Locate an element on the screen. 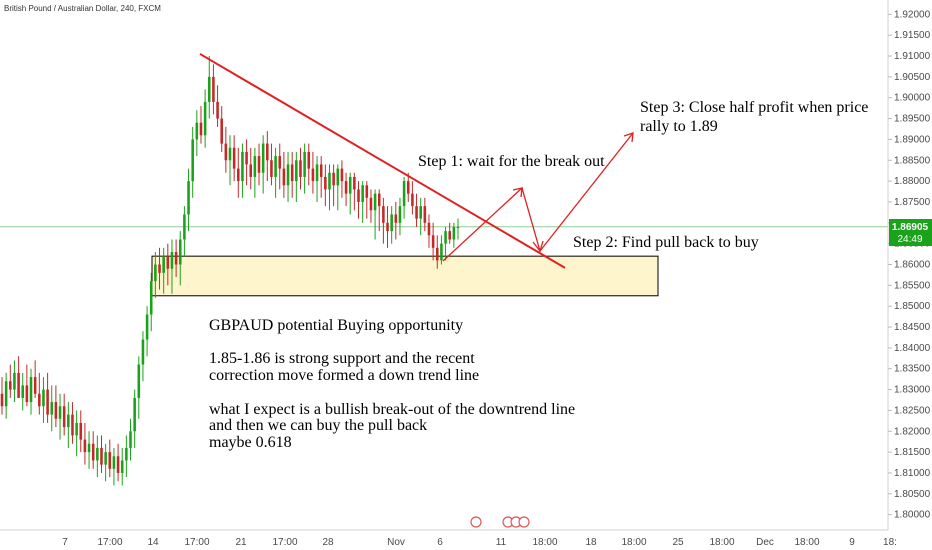 The width and height of the screenshot is (932, 550). x-tick-label: Nov is located at coordinates (396, 542).